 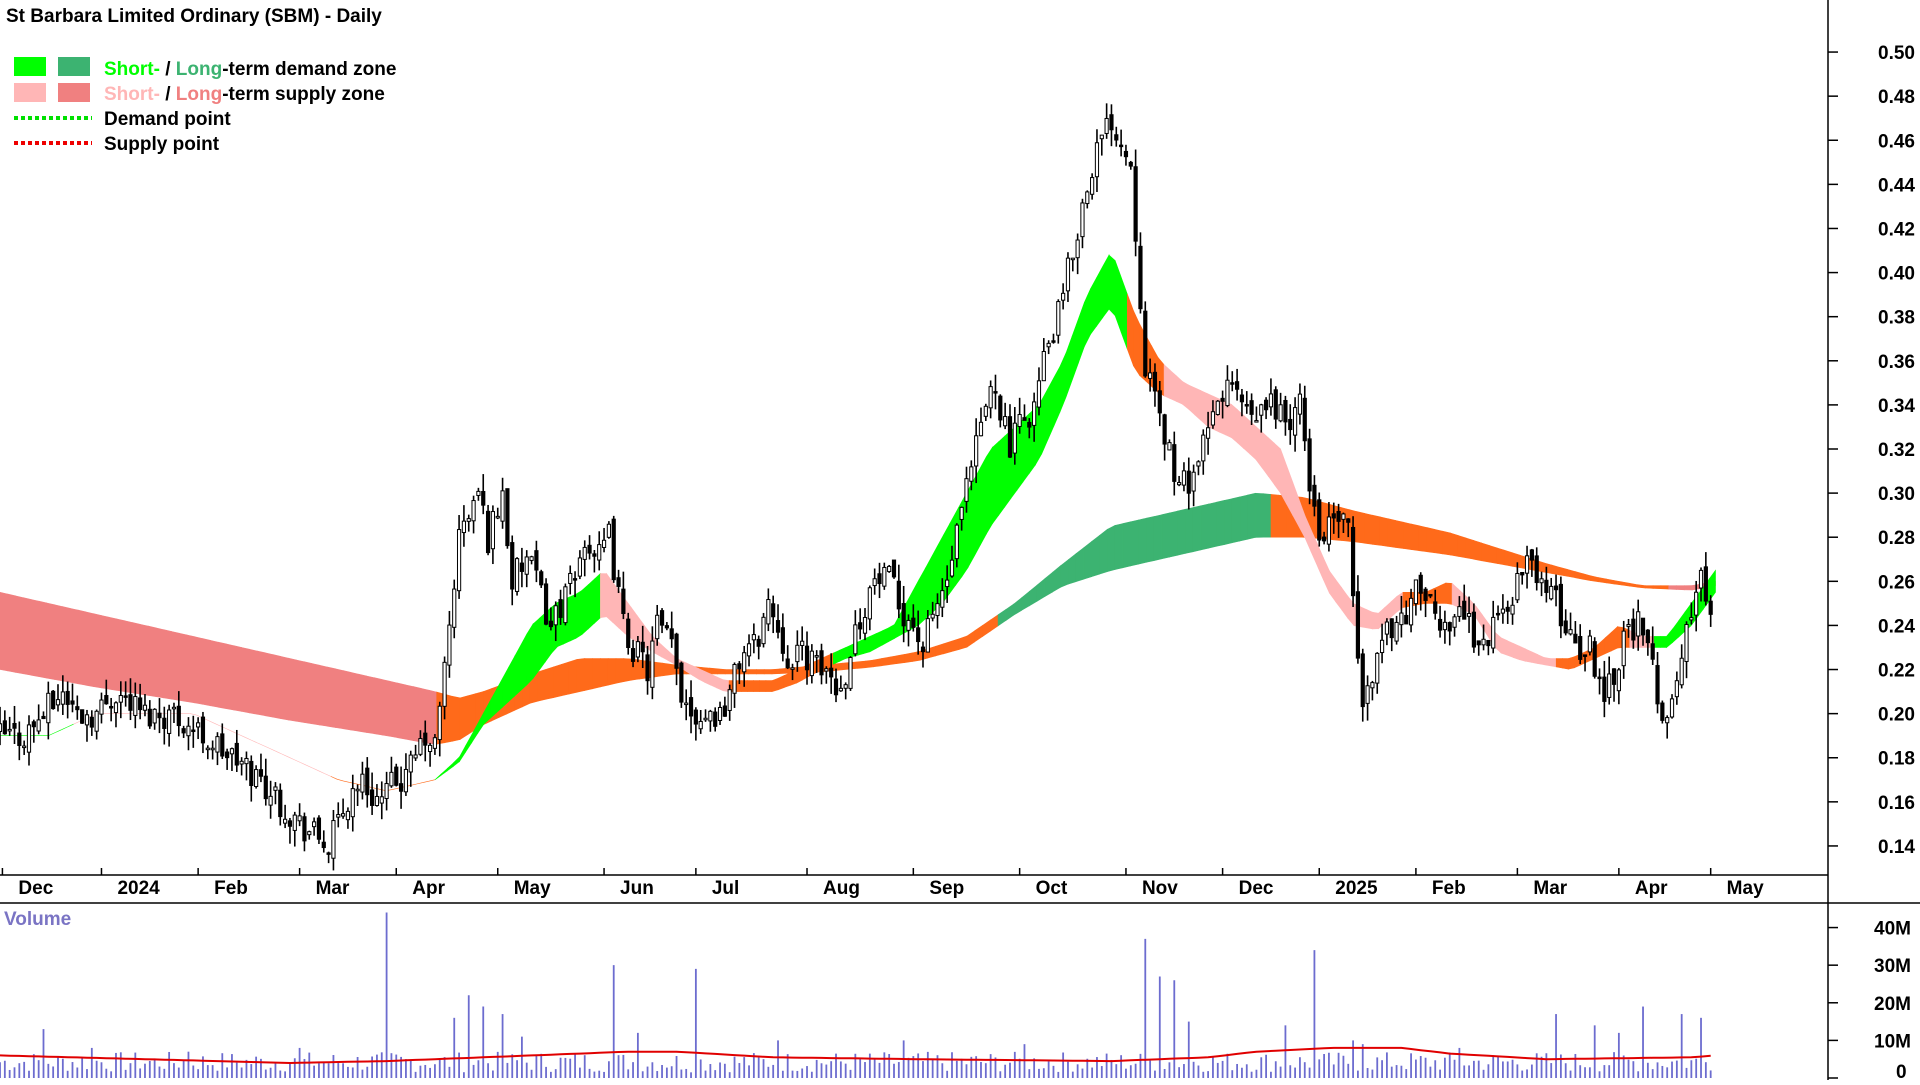 I want to click on supply-point-label: Supply point, so click(x=162, y=144).